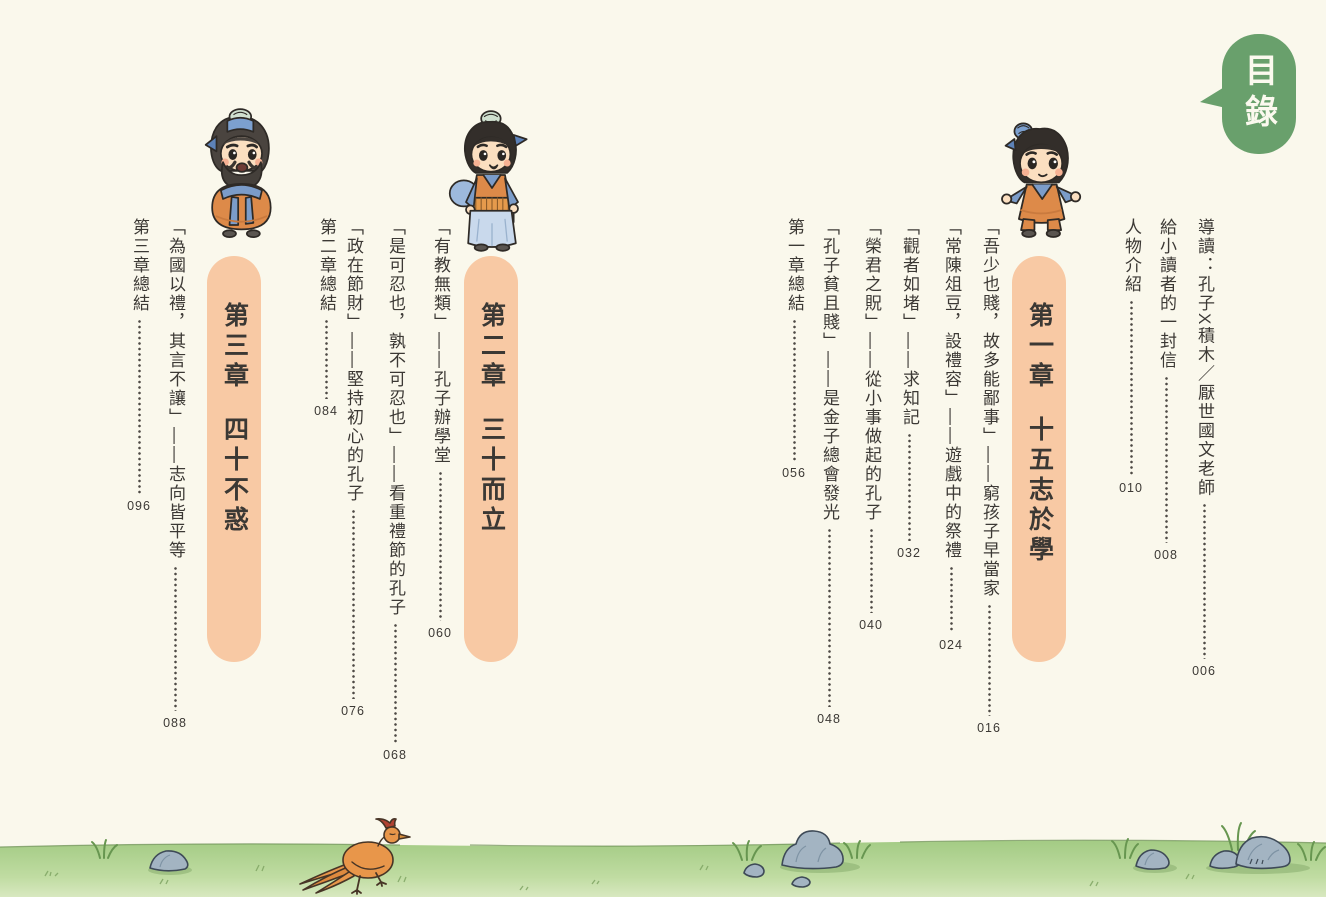 The height and width of the screenshot is (897, 1326). I want to click on toc-entry-letter: 給小讀者的一封信 008, so click(1166, 390).